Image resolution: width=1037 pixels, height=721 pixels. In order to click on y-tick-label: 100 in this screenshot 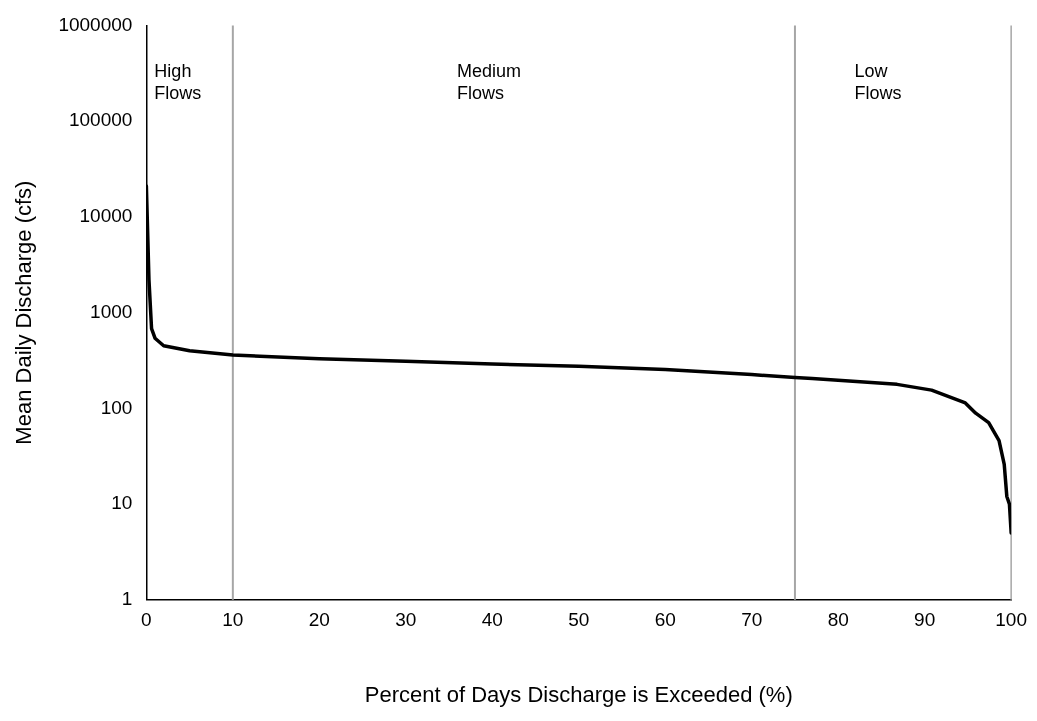, I will do `click(116, 407)`.